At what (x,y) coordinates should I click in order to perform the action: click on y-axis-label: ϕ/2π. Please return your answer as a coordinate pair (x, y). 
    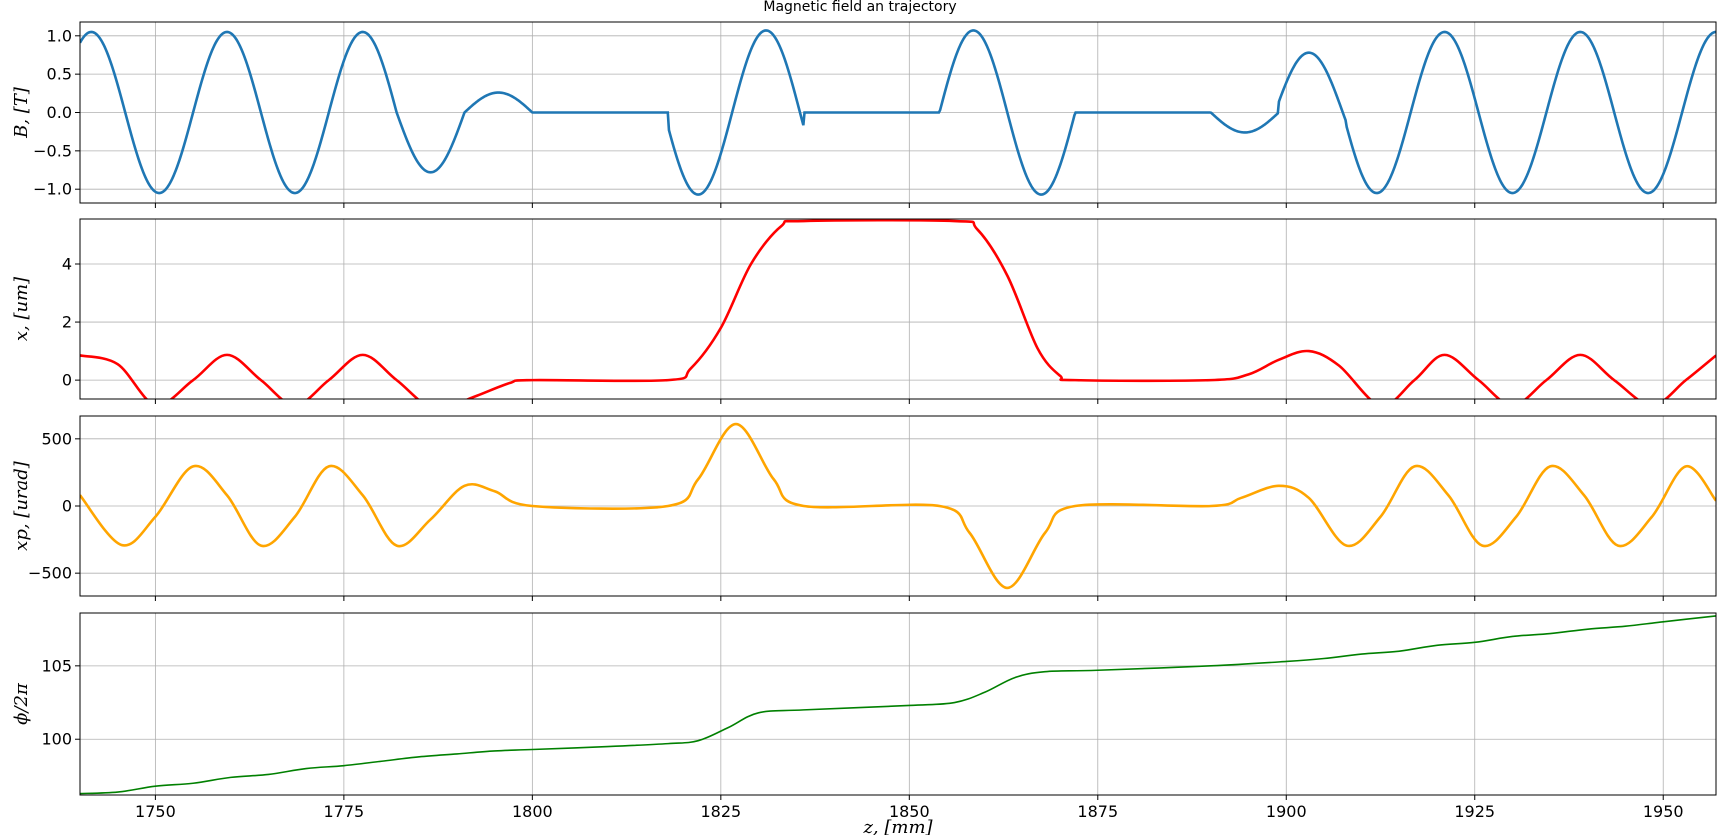
    Looking at the image, I should click on (21, 703).